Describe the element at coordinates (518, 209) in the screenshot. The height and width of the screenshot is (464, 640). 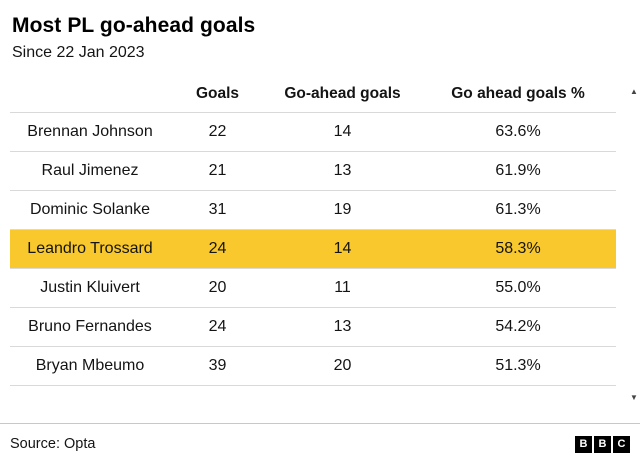
I see `go-ahead-pct-value: 61.3%` at that location.